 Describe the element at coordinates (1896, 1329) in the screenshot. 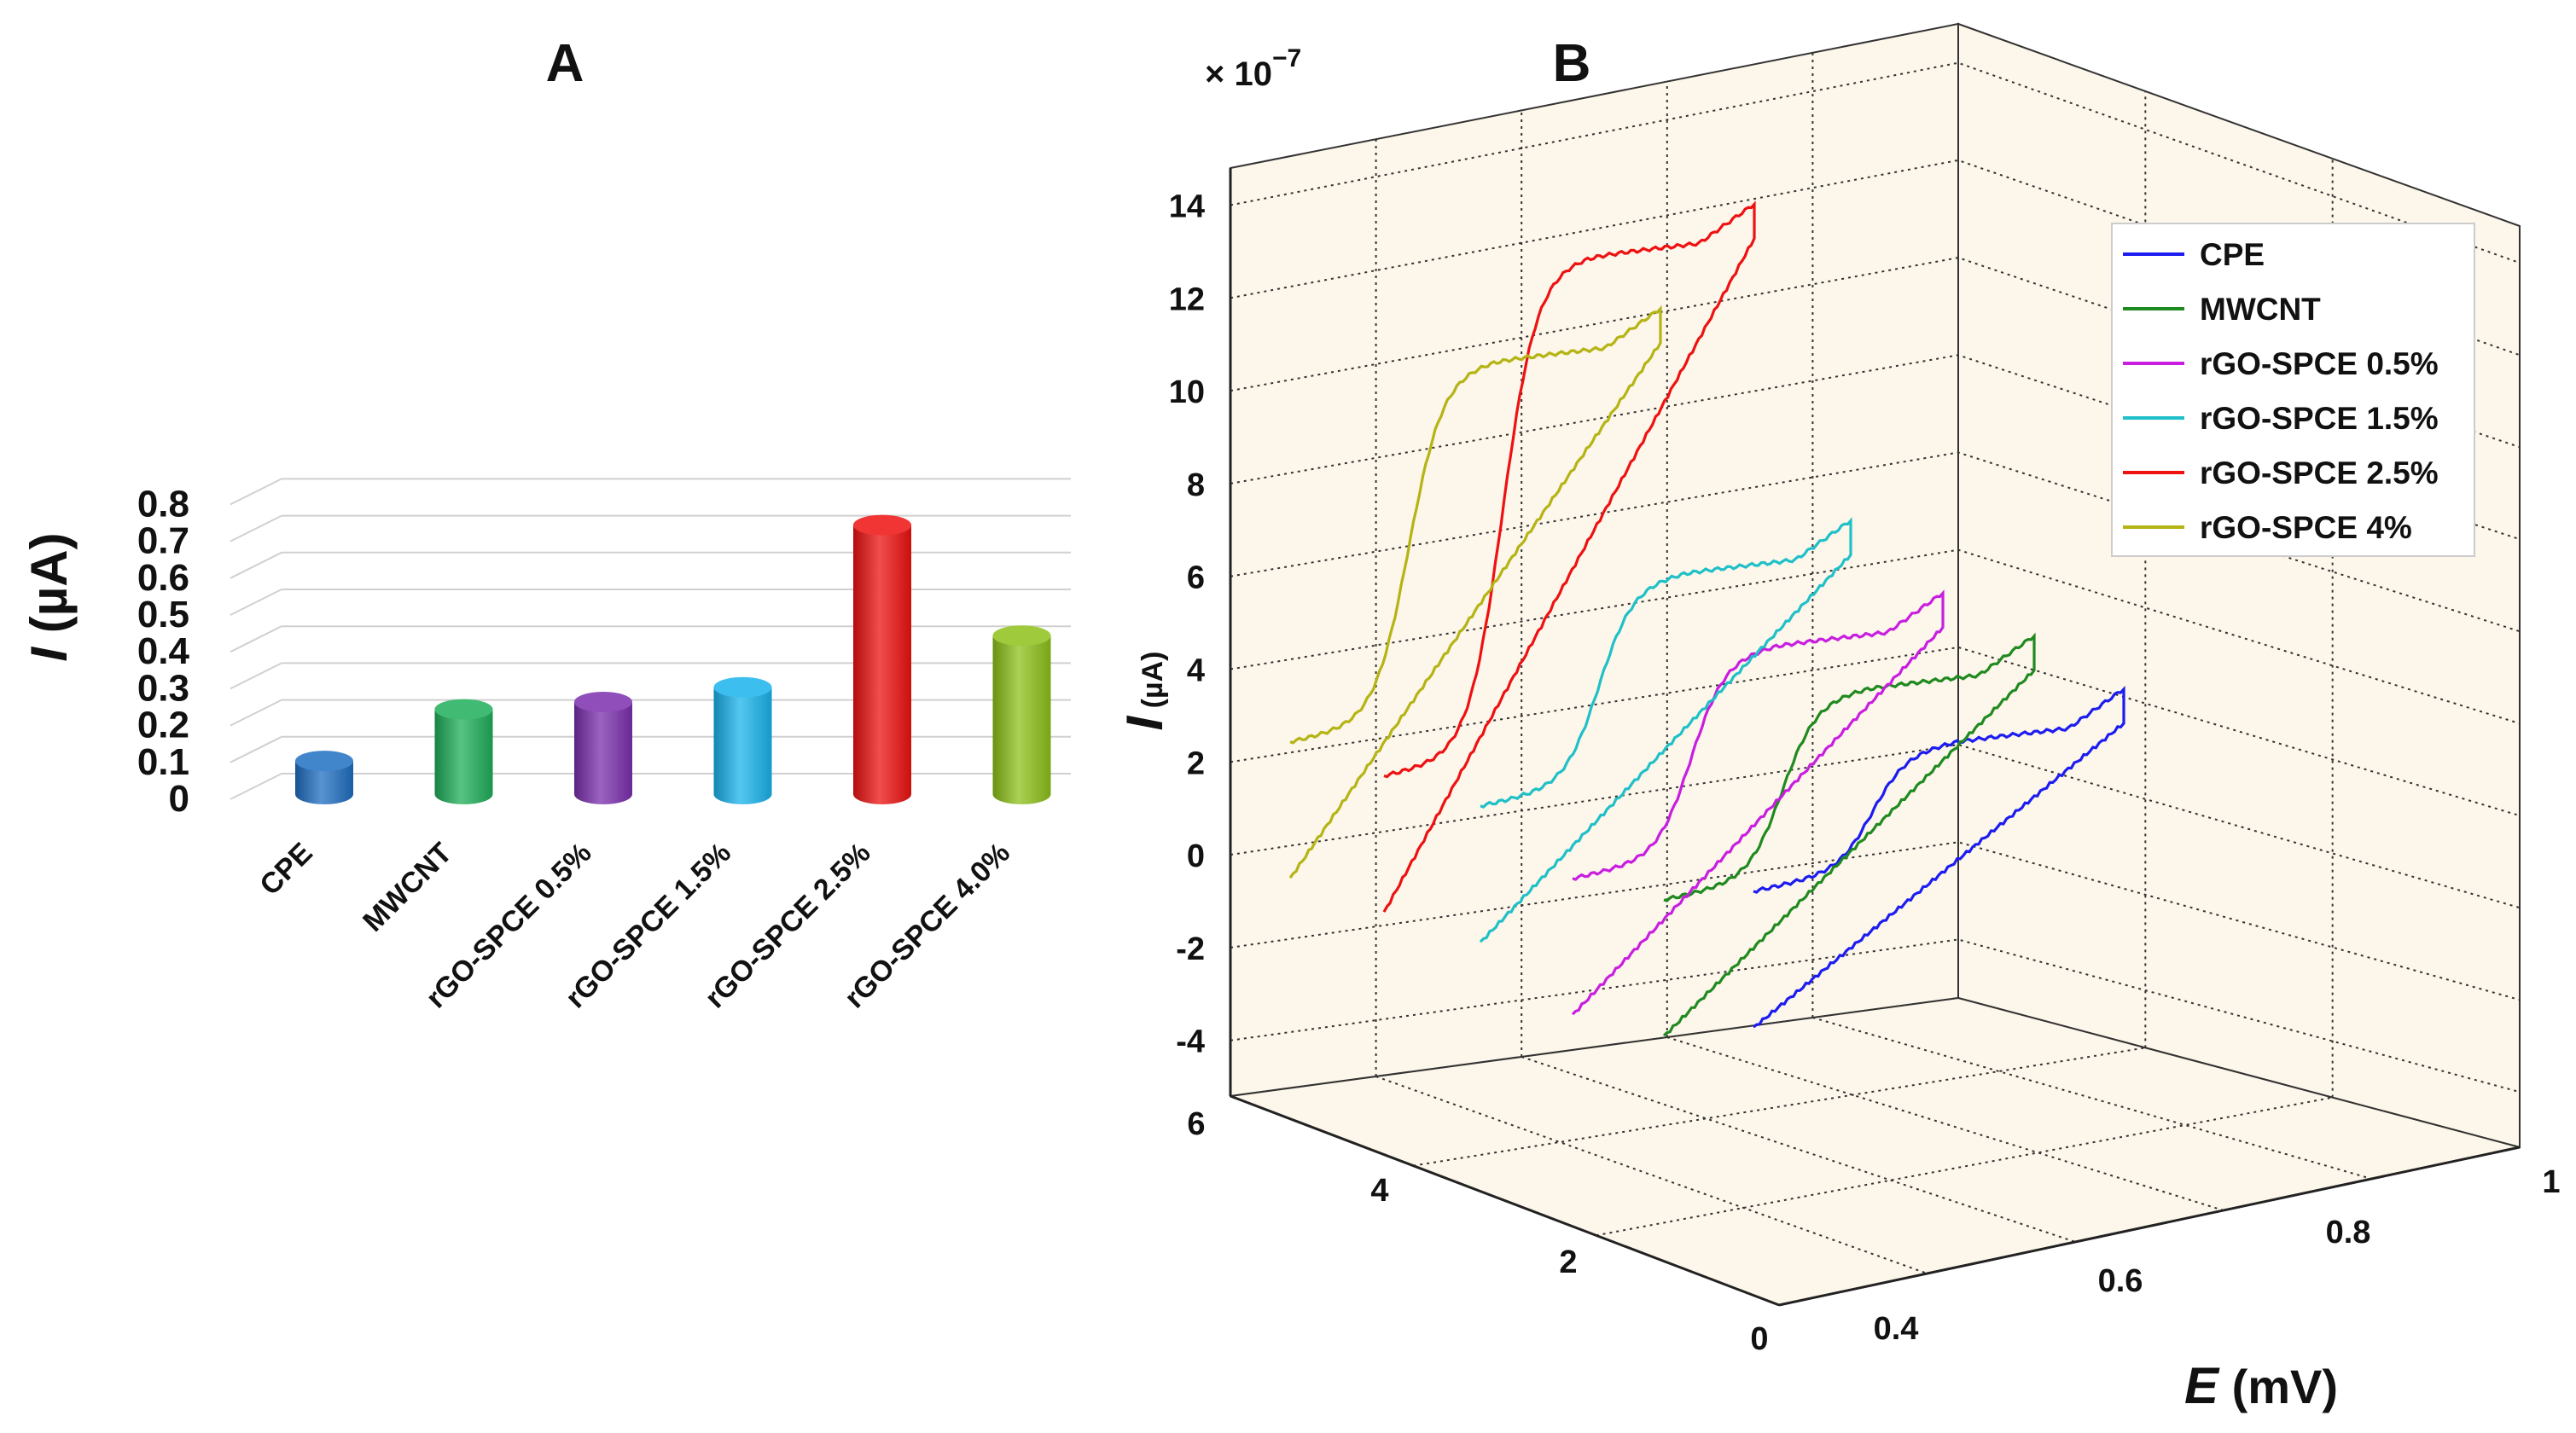

I see `panel-b-x-tick-label: 0.4` at that location.